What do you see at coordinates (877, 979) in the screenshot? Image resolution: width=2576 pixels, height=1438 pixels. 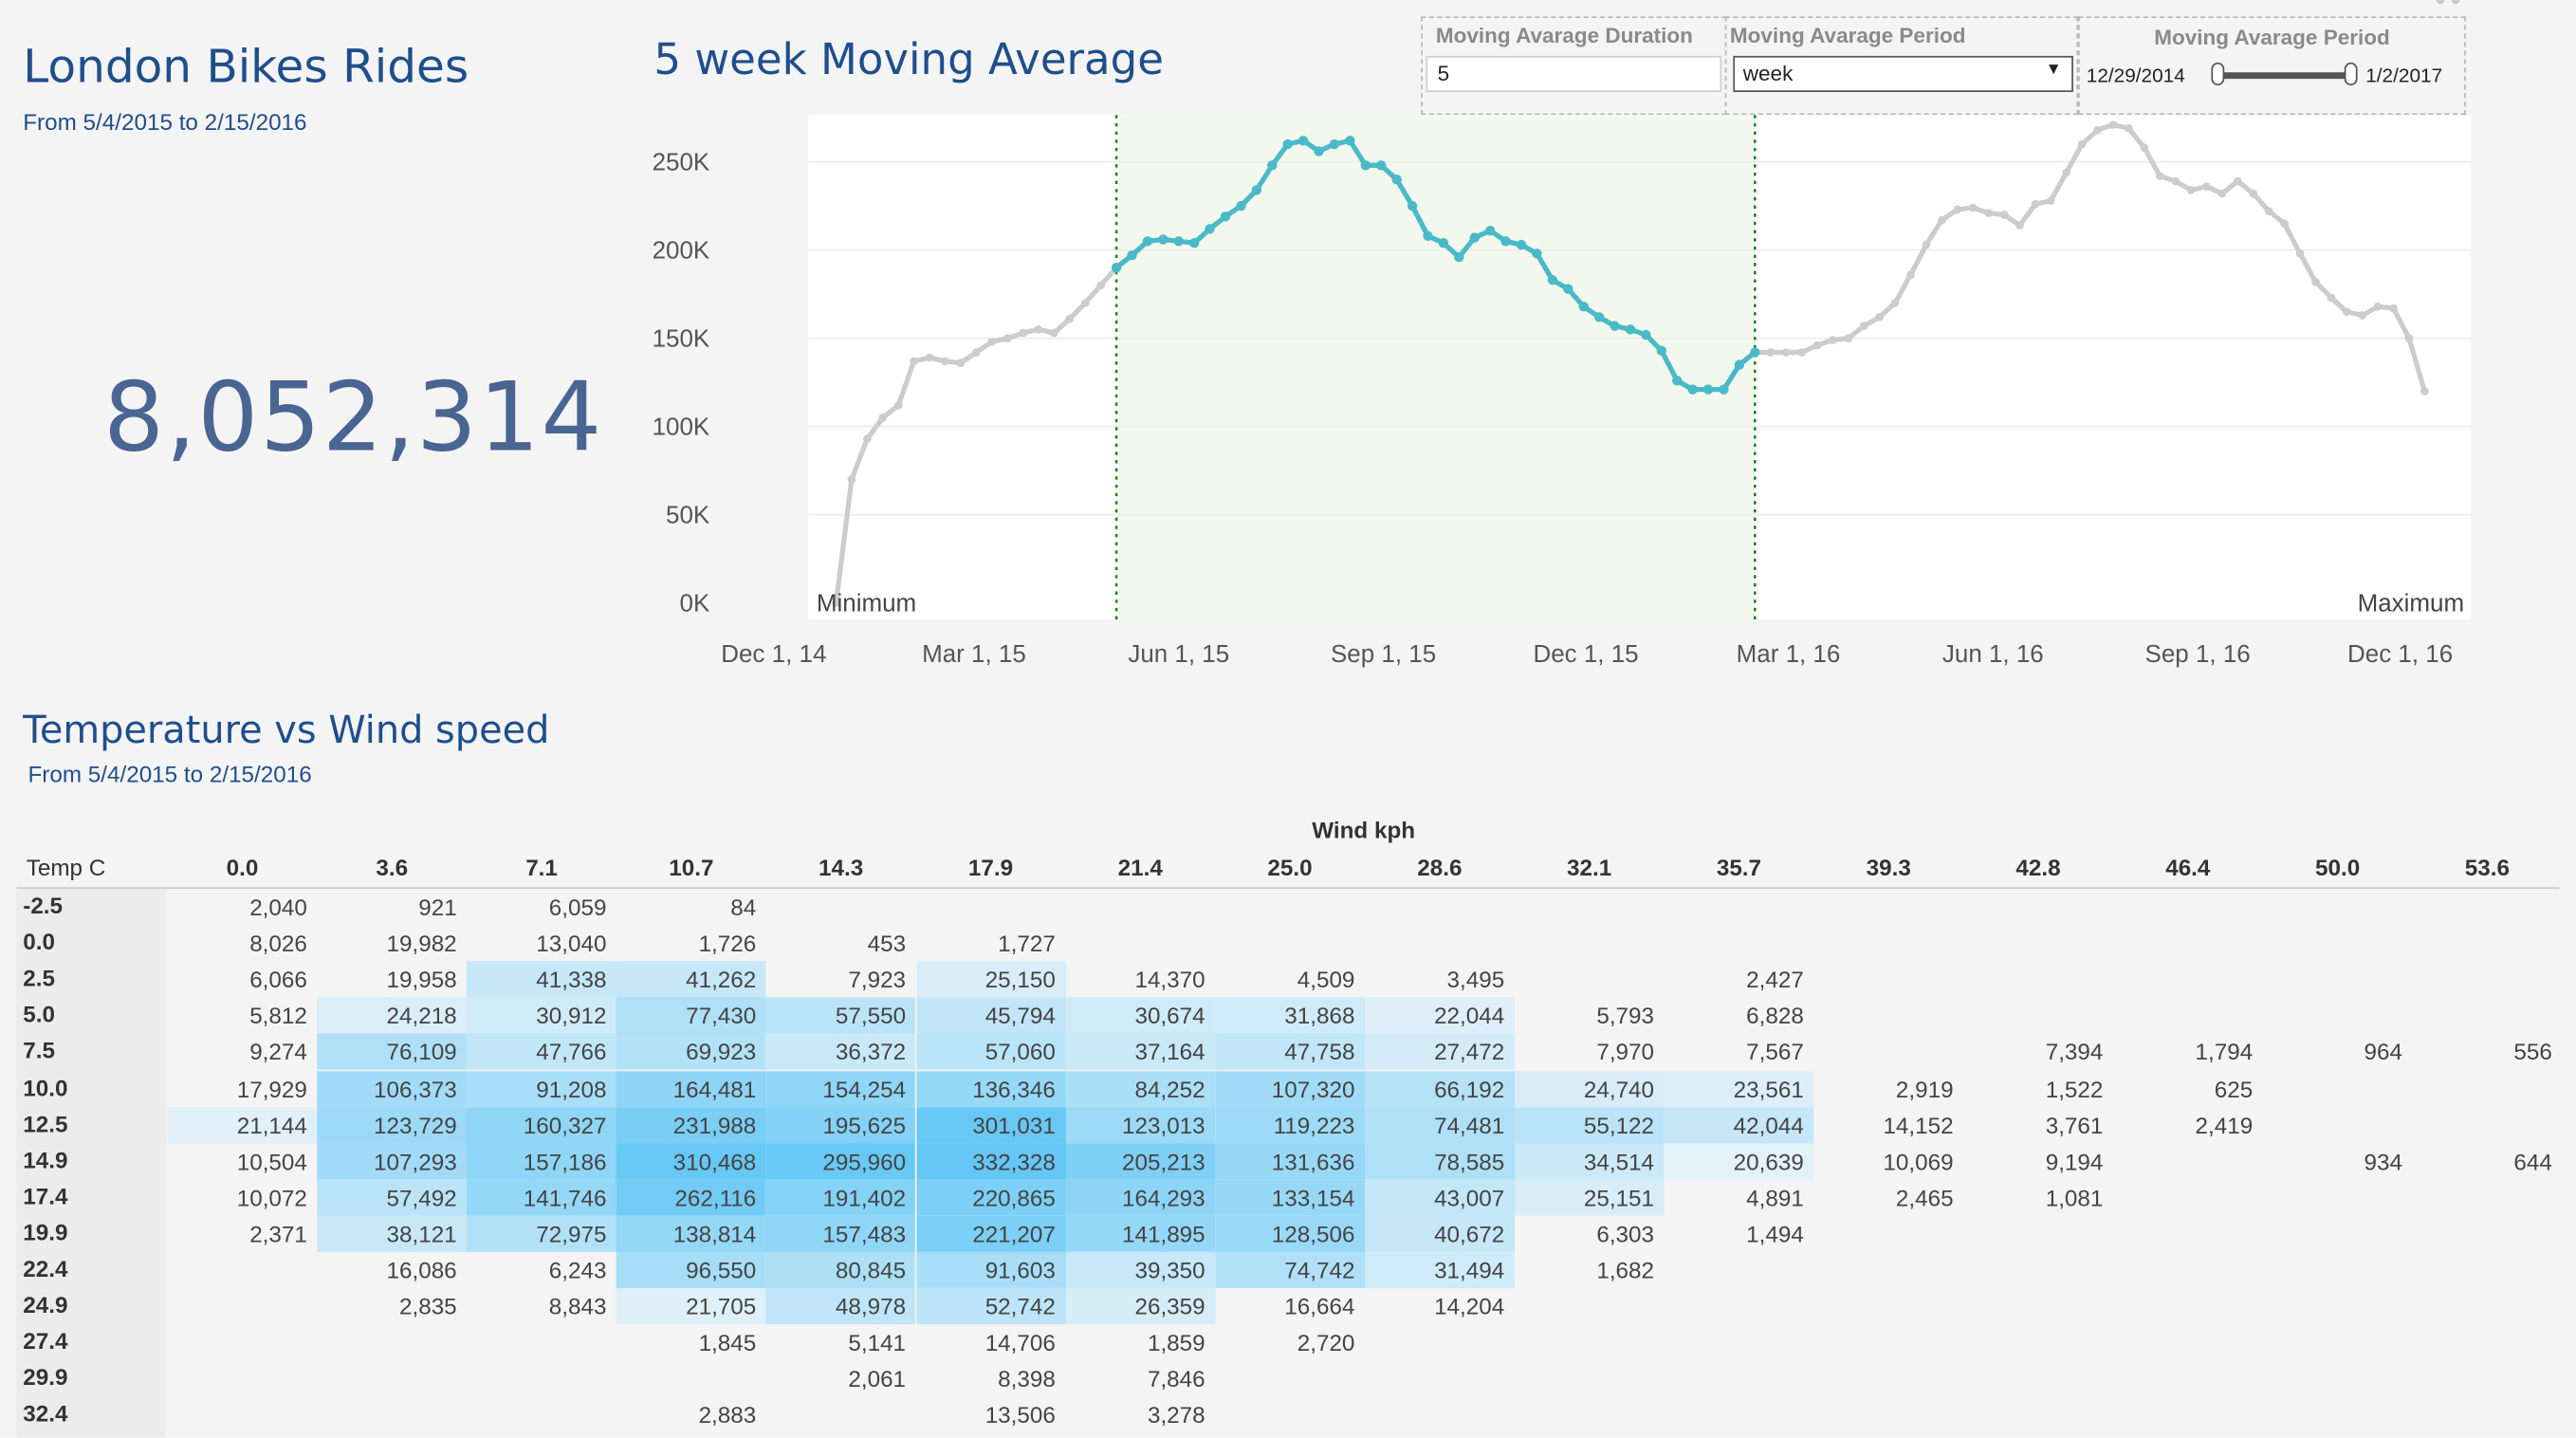 I see `heatmap-cell: 7,923` at bounding box center [877, 979].